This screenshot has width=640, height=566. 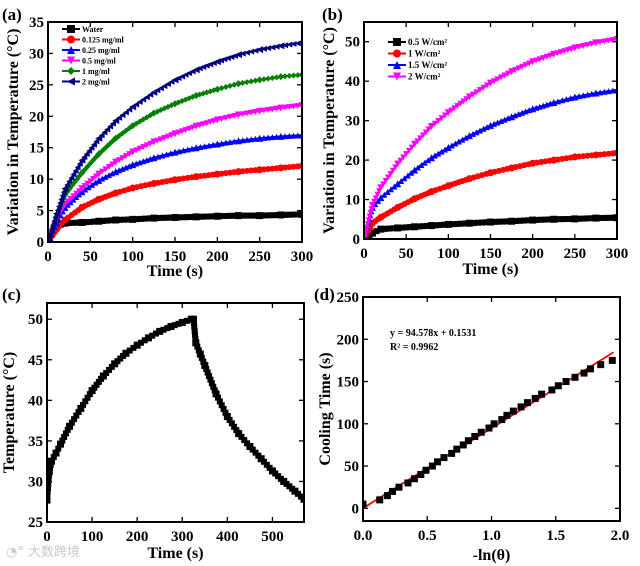 What do you see at coordinates (90, 257) in the screenshot?
I see `x-tick-label: 50` at bounding box center [90, 257].